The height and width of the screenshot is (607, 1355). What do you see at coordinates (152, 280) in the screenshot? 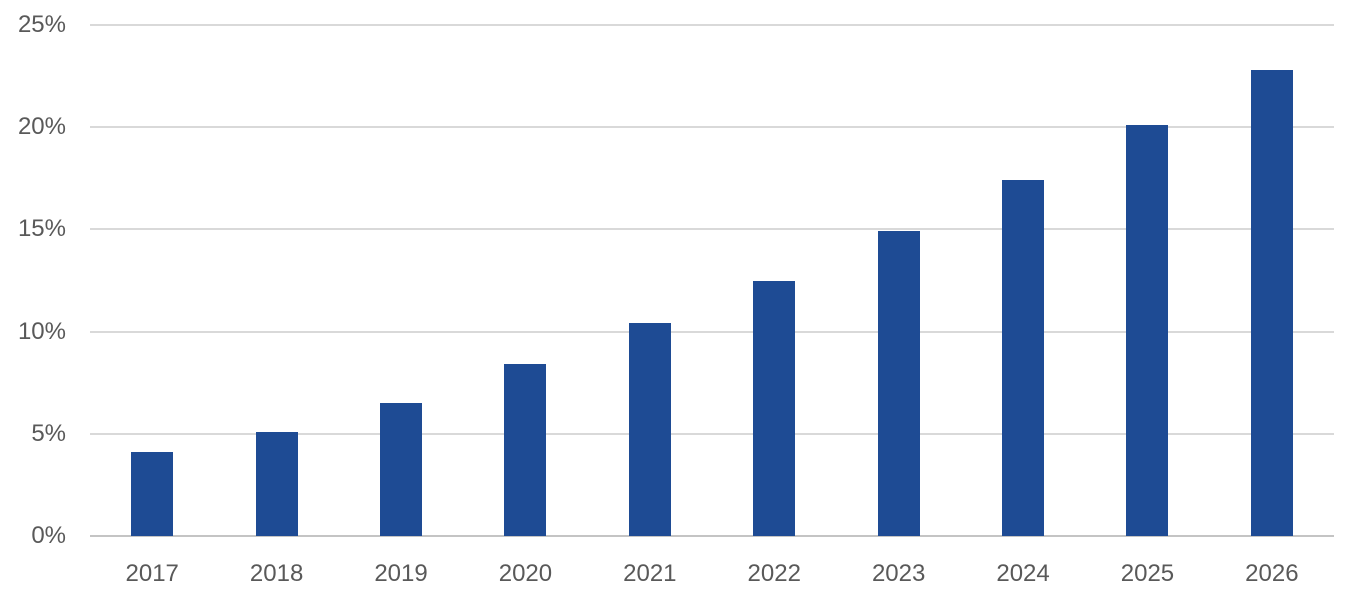
I see `bar-slot-2017` at bounding box center [152, 280].